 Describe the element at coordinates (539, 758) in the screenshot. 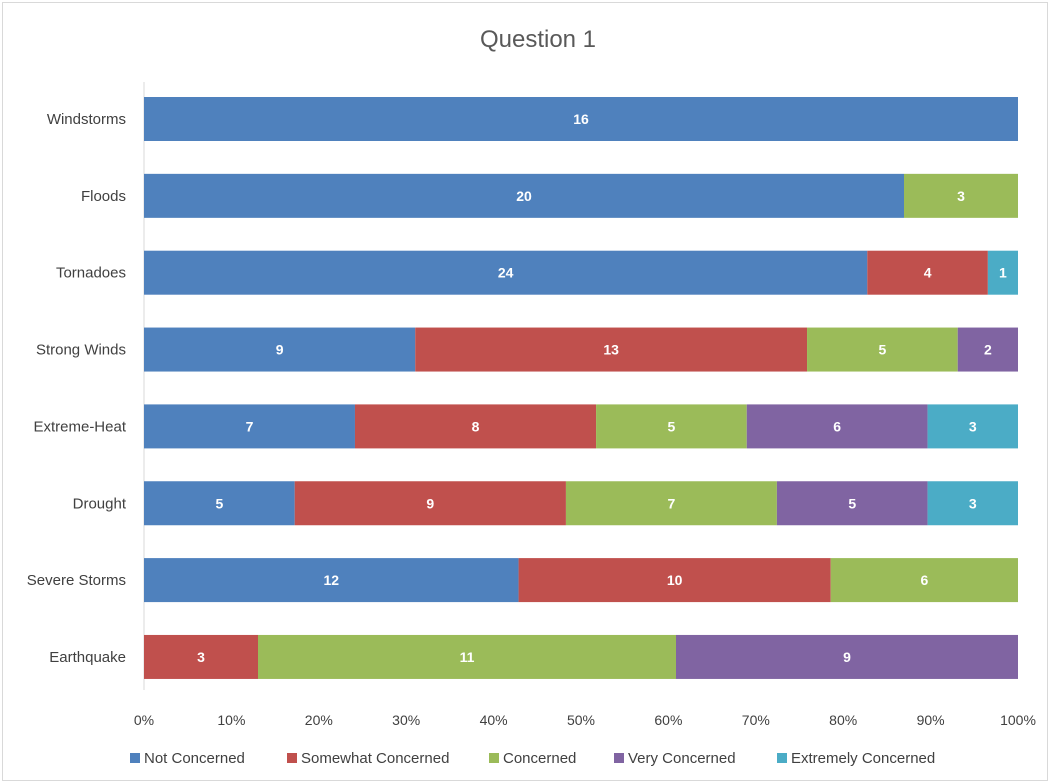

I see `legend-label: Concerned` at that location.